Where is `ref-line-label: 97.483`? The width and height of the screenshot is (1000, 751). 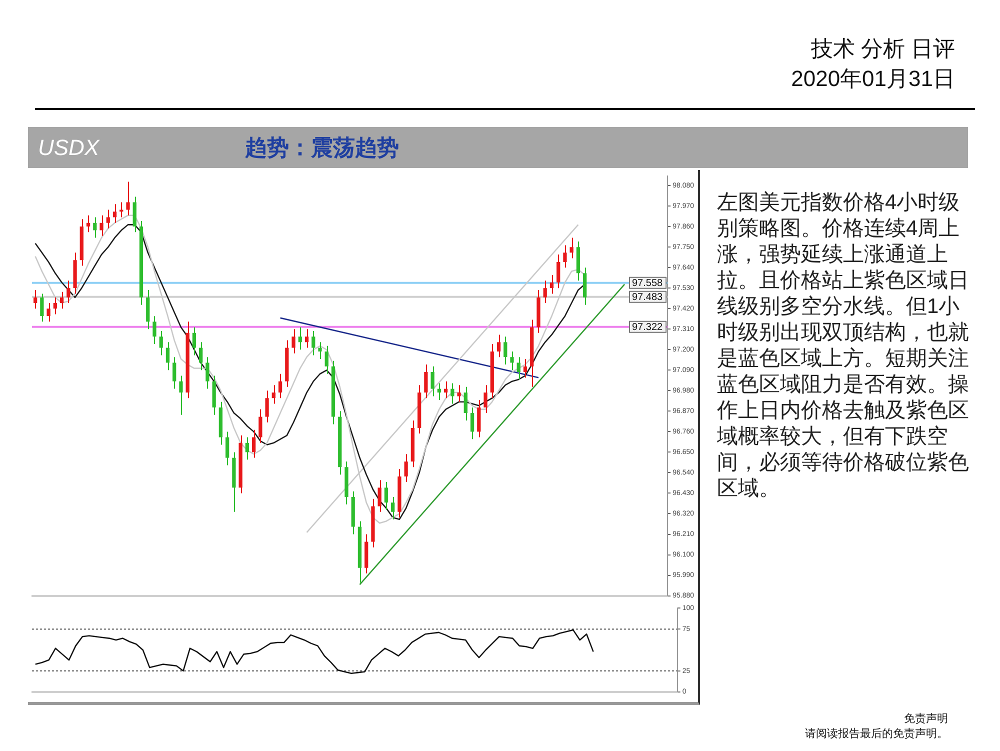
ref-line-label: 97.483 is located at coordinates (648, 298).